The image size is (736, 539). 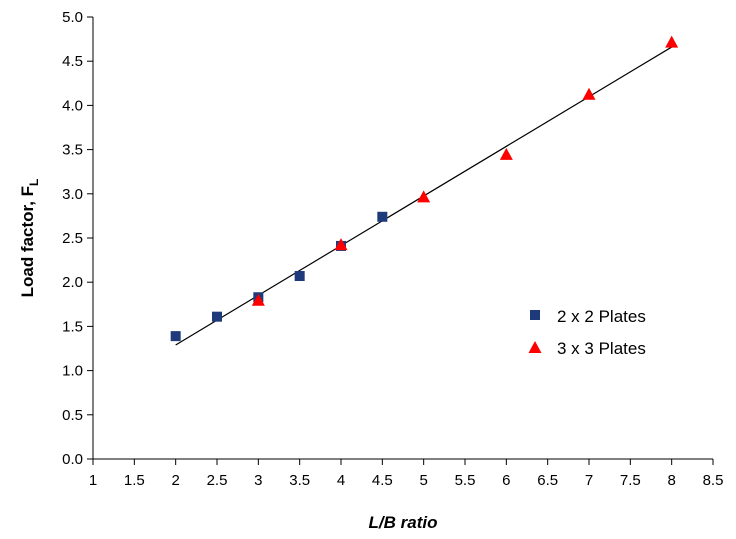 What do you see at coordinates (27, 241) in the screenshot?
I see `y-axis-title-main: Load factor, F` at bounding box center [27, 241].